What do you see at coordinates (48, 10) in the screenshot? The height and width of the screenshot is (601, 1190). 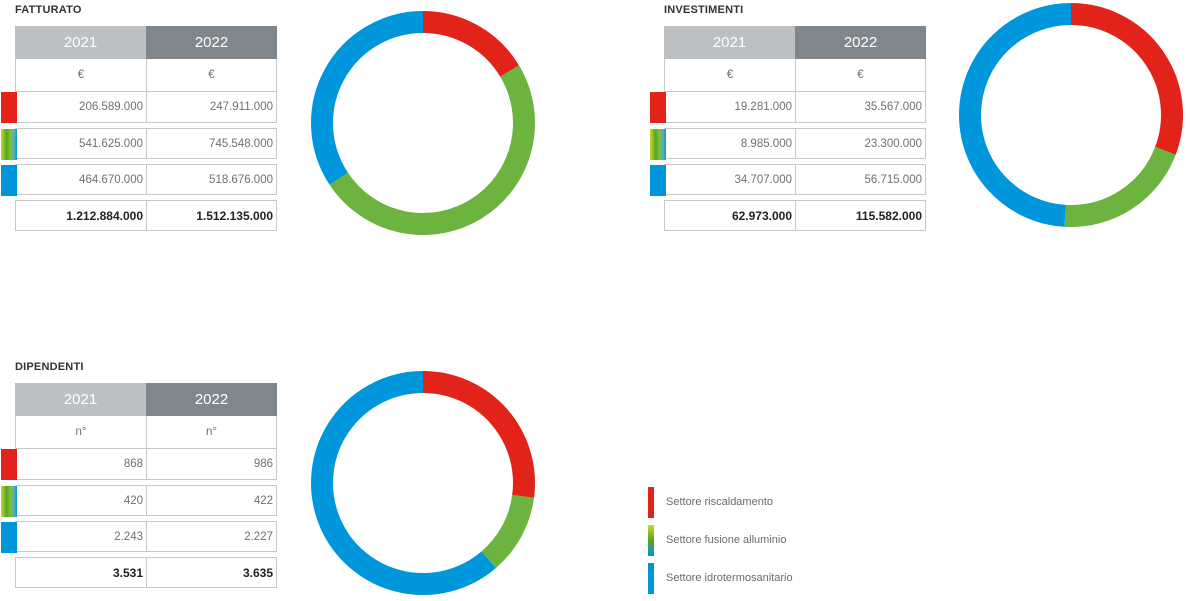 I see `panel-title: FATTURATO` at bounding box center [48, 10].